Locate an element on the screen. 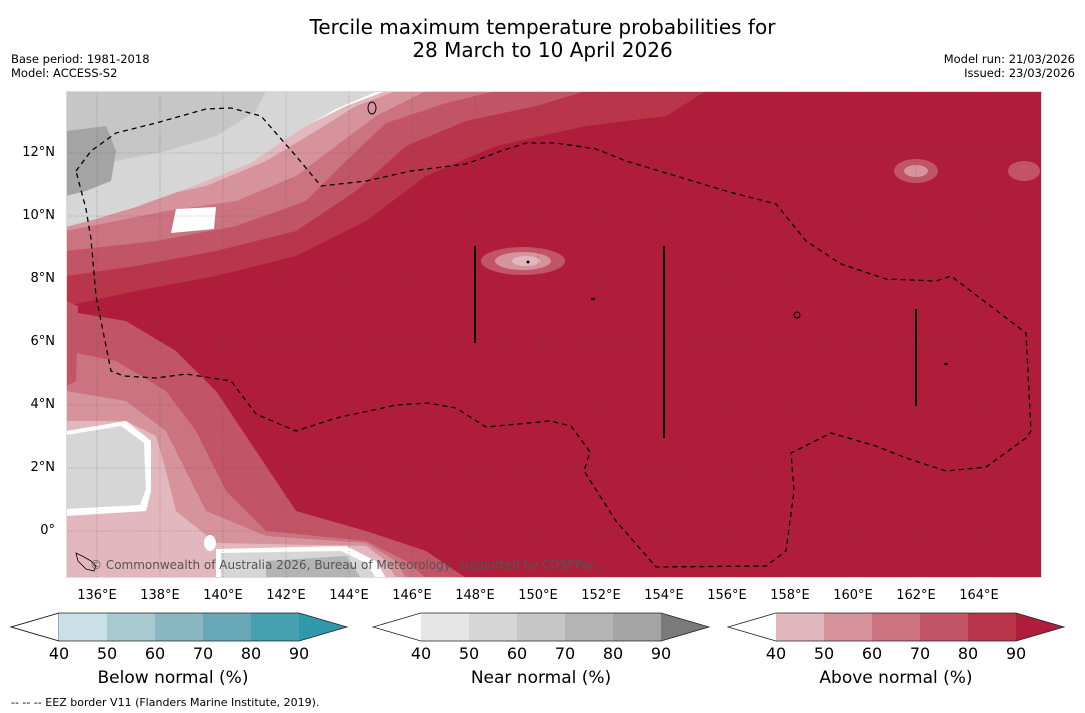 Image resolution: width=1085 pixels, height=713 pixels. lon-label: 158°E is located at coordinates (790, 595).